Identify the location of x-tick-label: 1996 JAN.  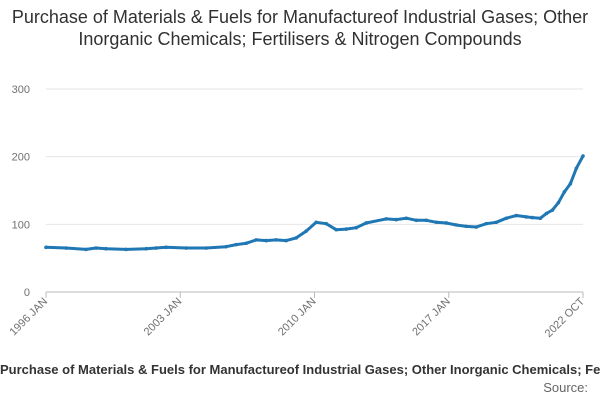
(28, 317).